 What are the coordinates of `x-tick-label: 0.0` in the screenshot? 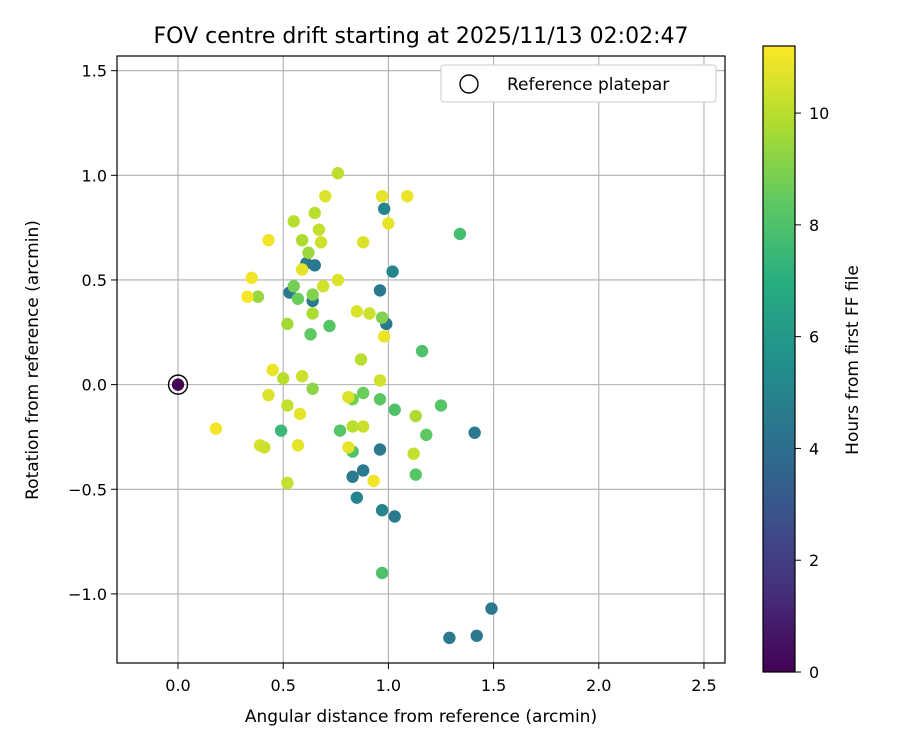 It's located at (177, 685).